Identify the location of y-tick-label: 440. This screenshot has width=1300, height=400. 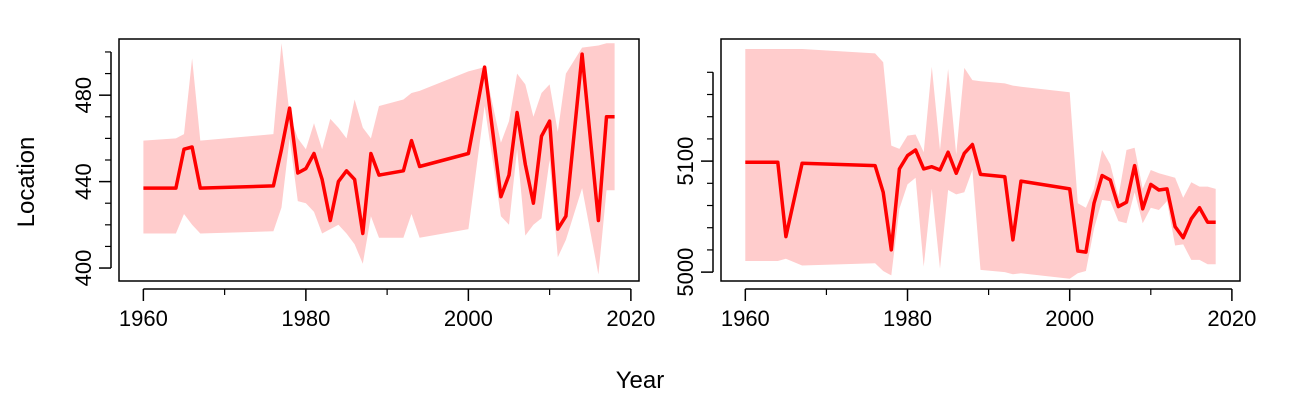
(83, 181).